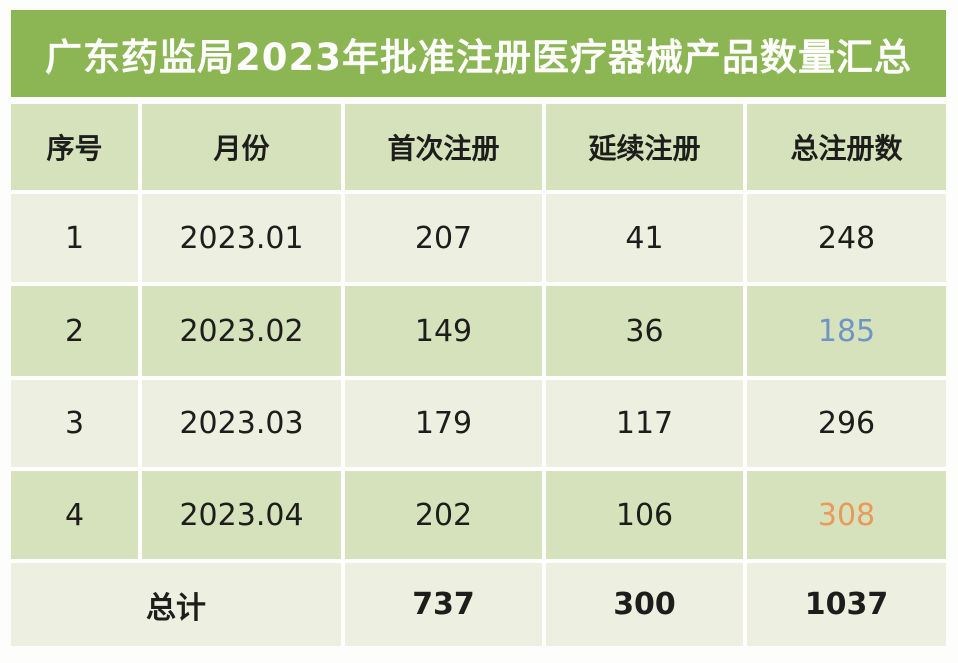 The image size is (958, 663). What do you see at coordinates (241, 515) in the screenshot?
I see `table-cell-month: 2023.04` at bounding box center [241, 515].